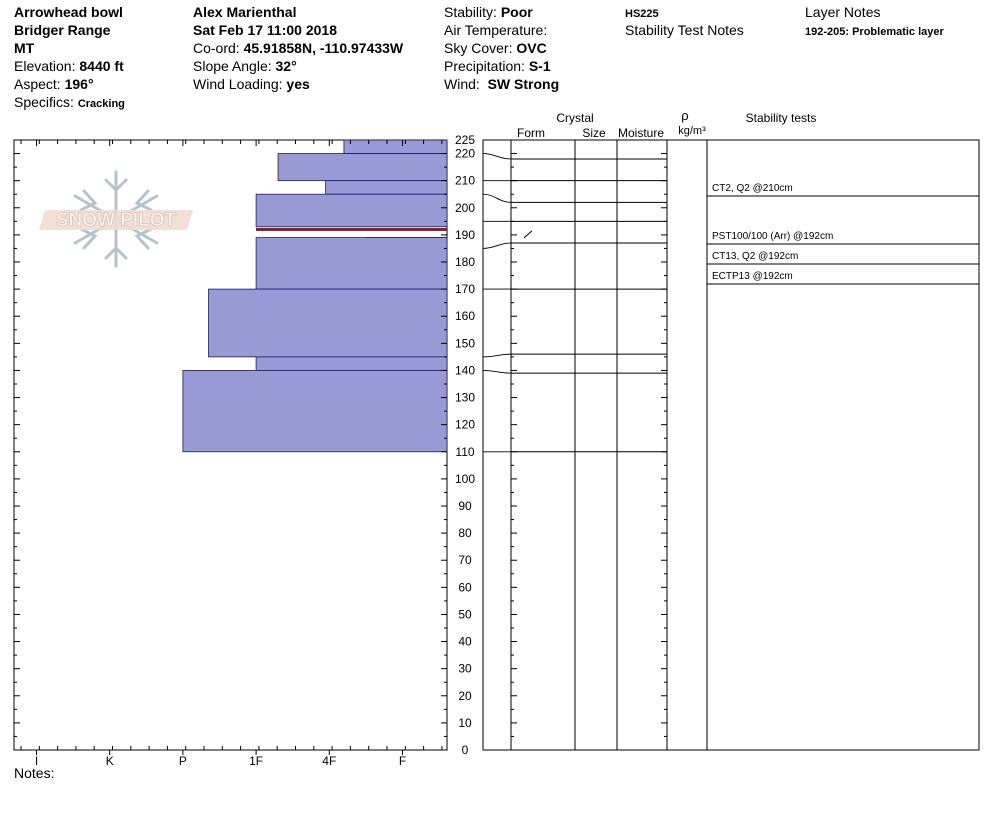  Describe the element at coordinates (684, 30) in the screenshot. I see `stability-test-notes-label: Stability Test Notes` at that location.